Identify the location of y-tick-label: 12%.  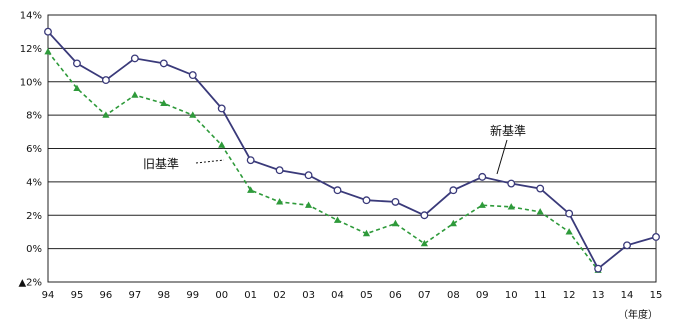
(31, 49).